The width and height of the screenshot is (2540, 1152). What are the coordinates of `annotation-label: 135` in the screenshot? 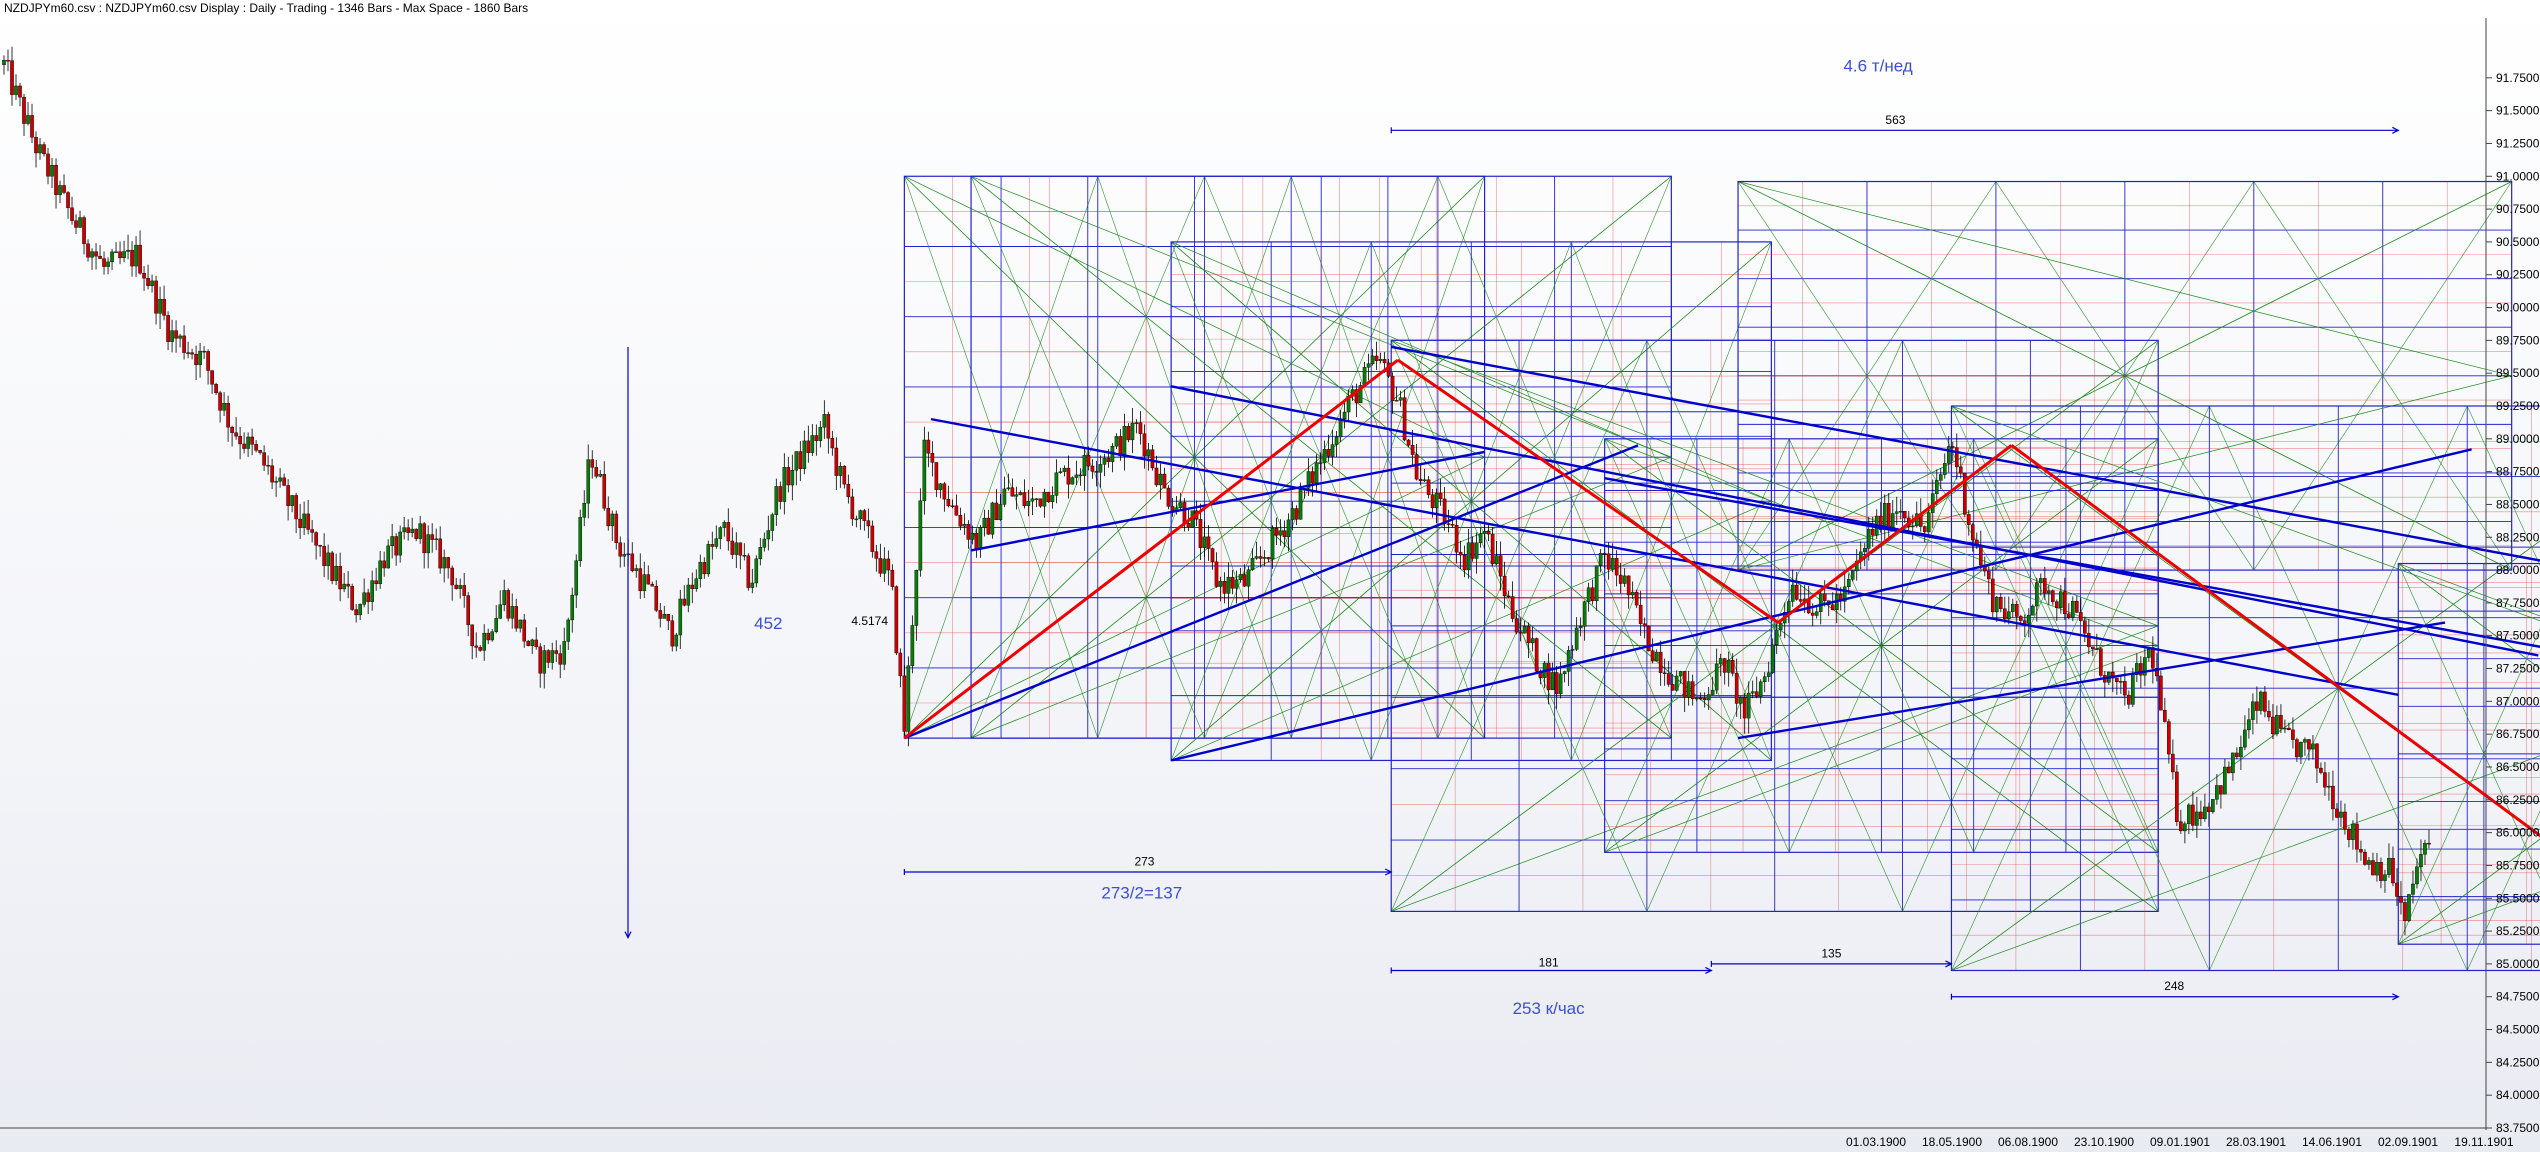 It's located at (1831, 953).